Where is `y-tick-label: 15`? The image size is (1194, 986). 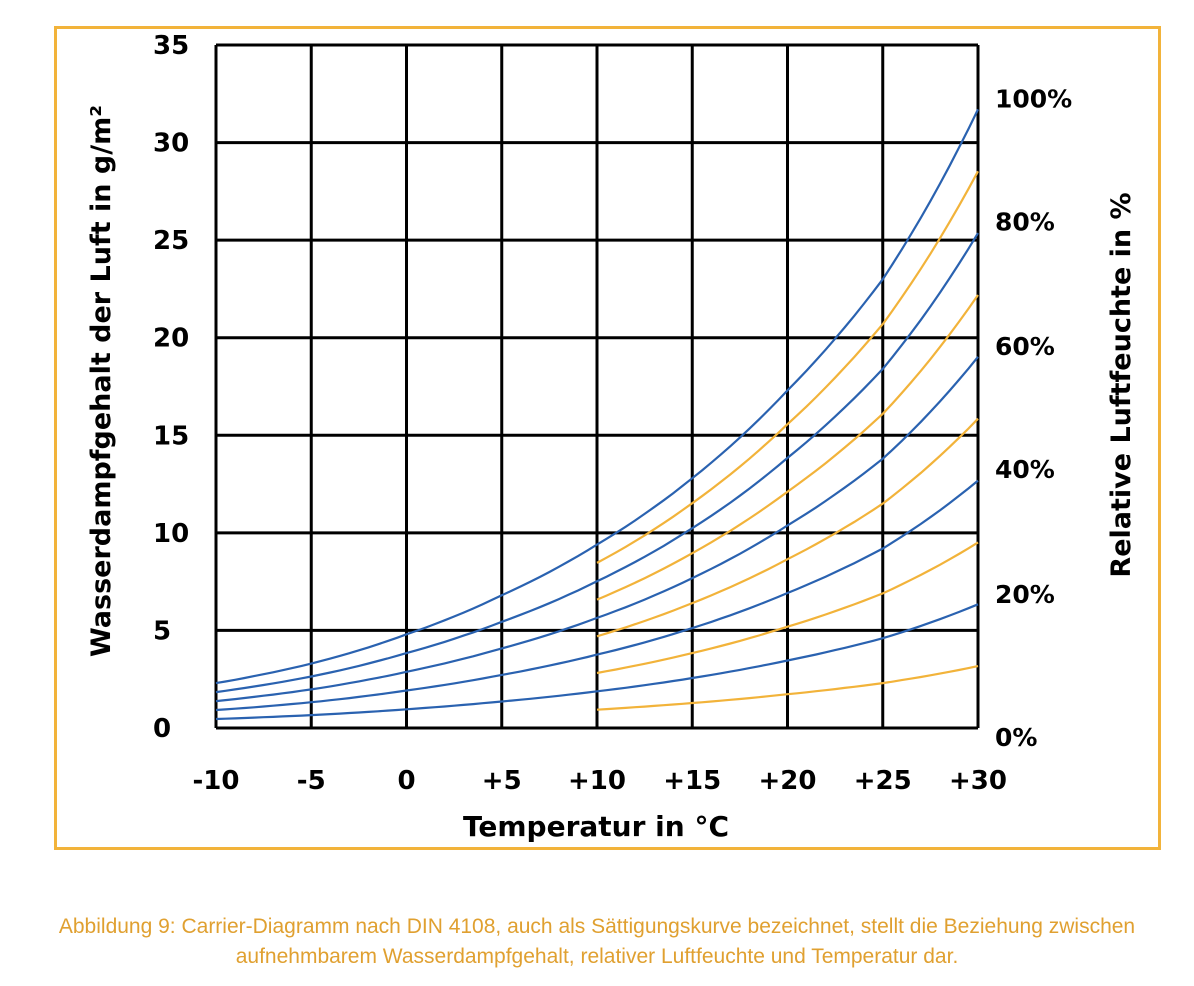 y-tick-label: 15 is located at coordinates (171, 436).